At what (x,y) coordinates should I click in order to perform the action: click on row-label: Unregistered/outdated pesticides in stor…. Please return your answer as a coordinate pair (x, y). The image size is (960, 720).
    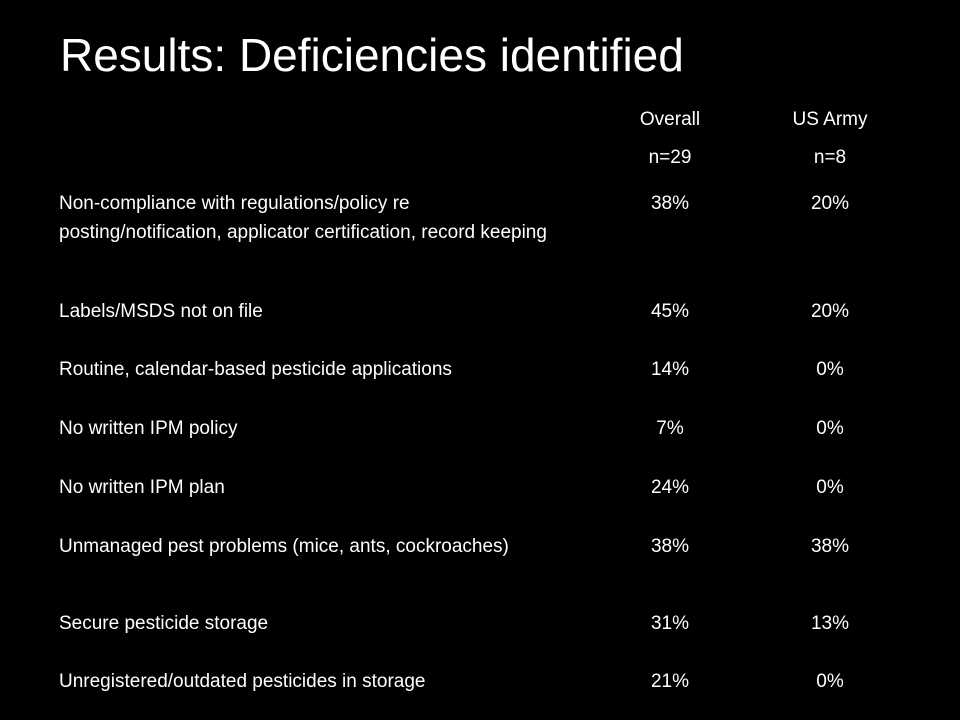
    Looking at the image, I should click on (242, 681).